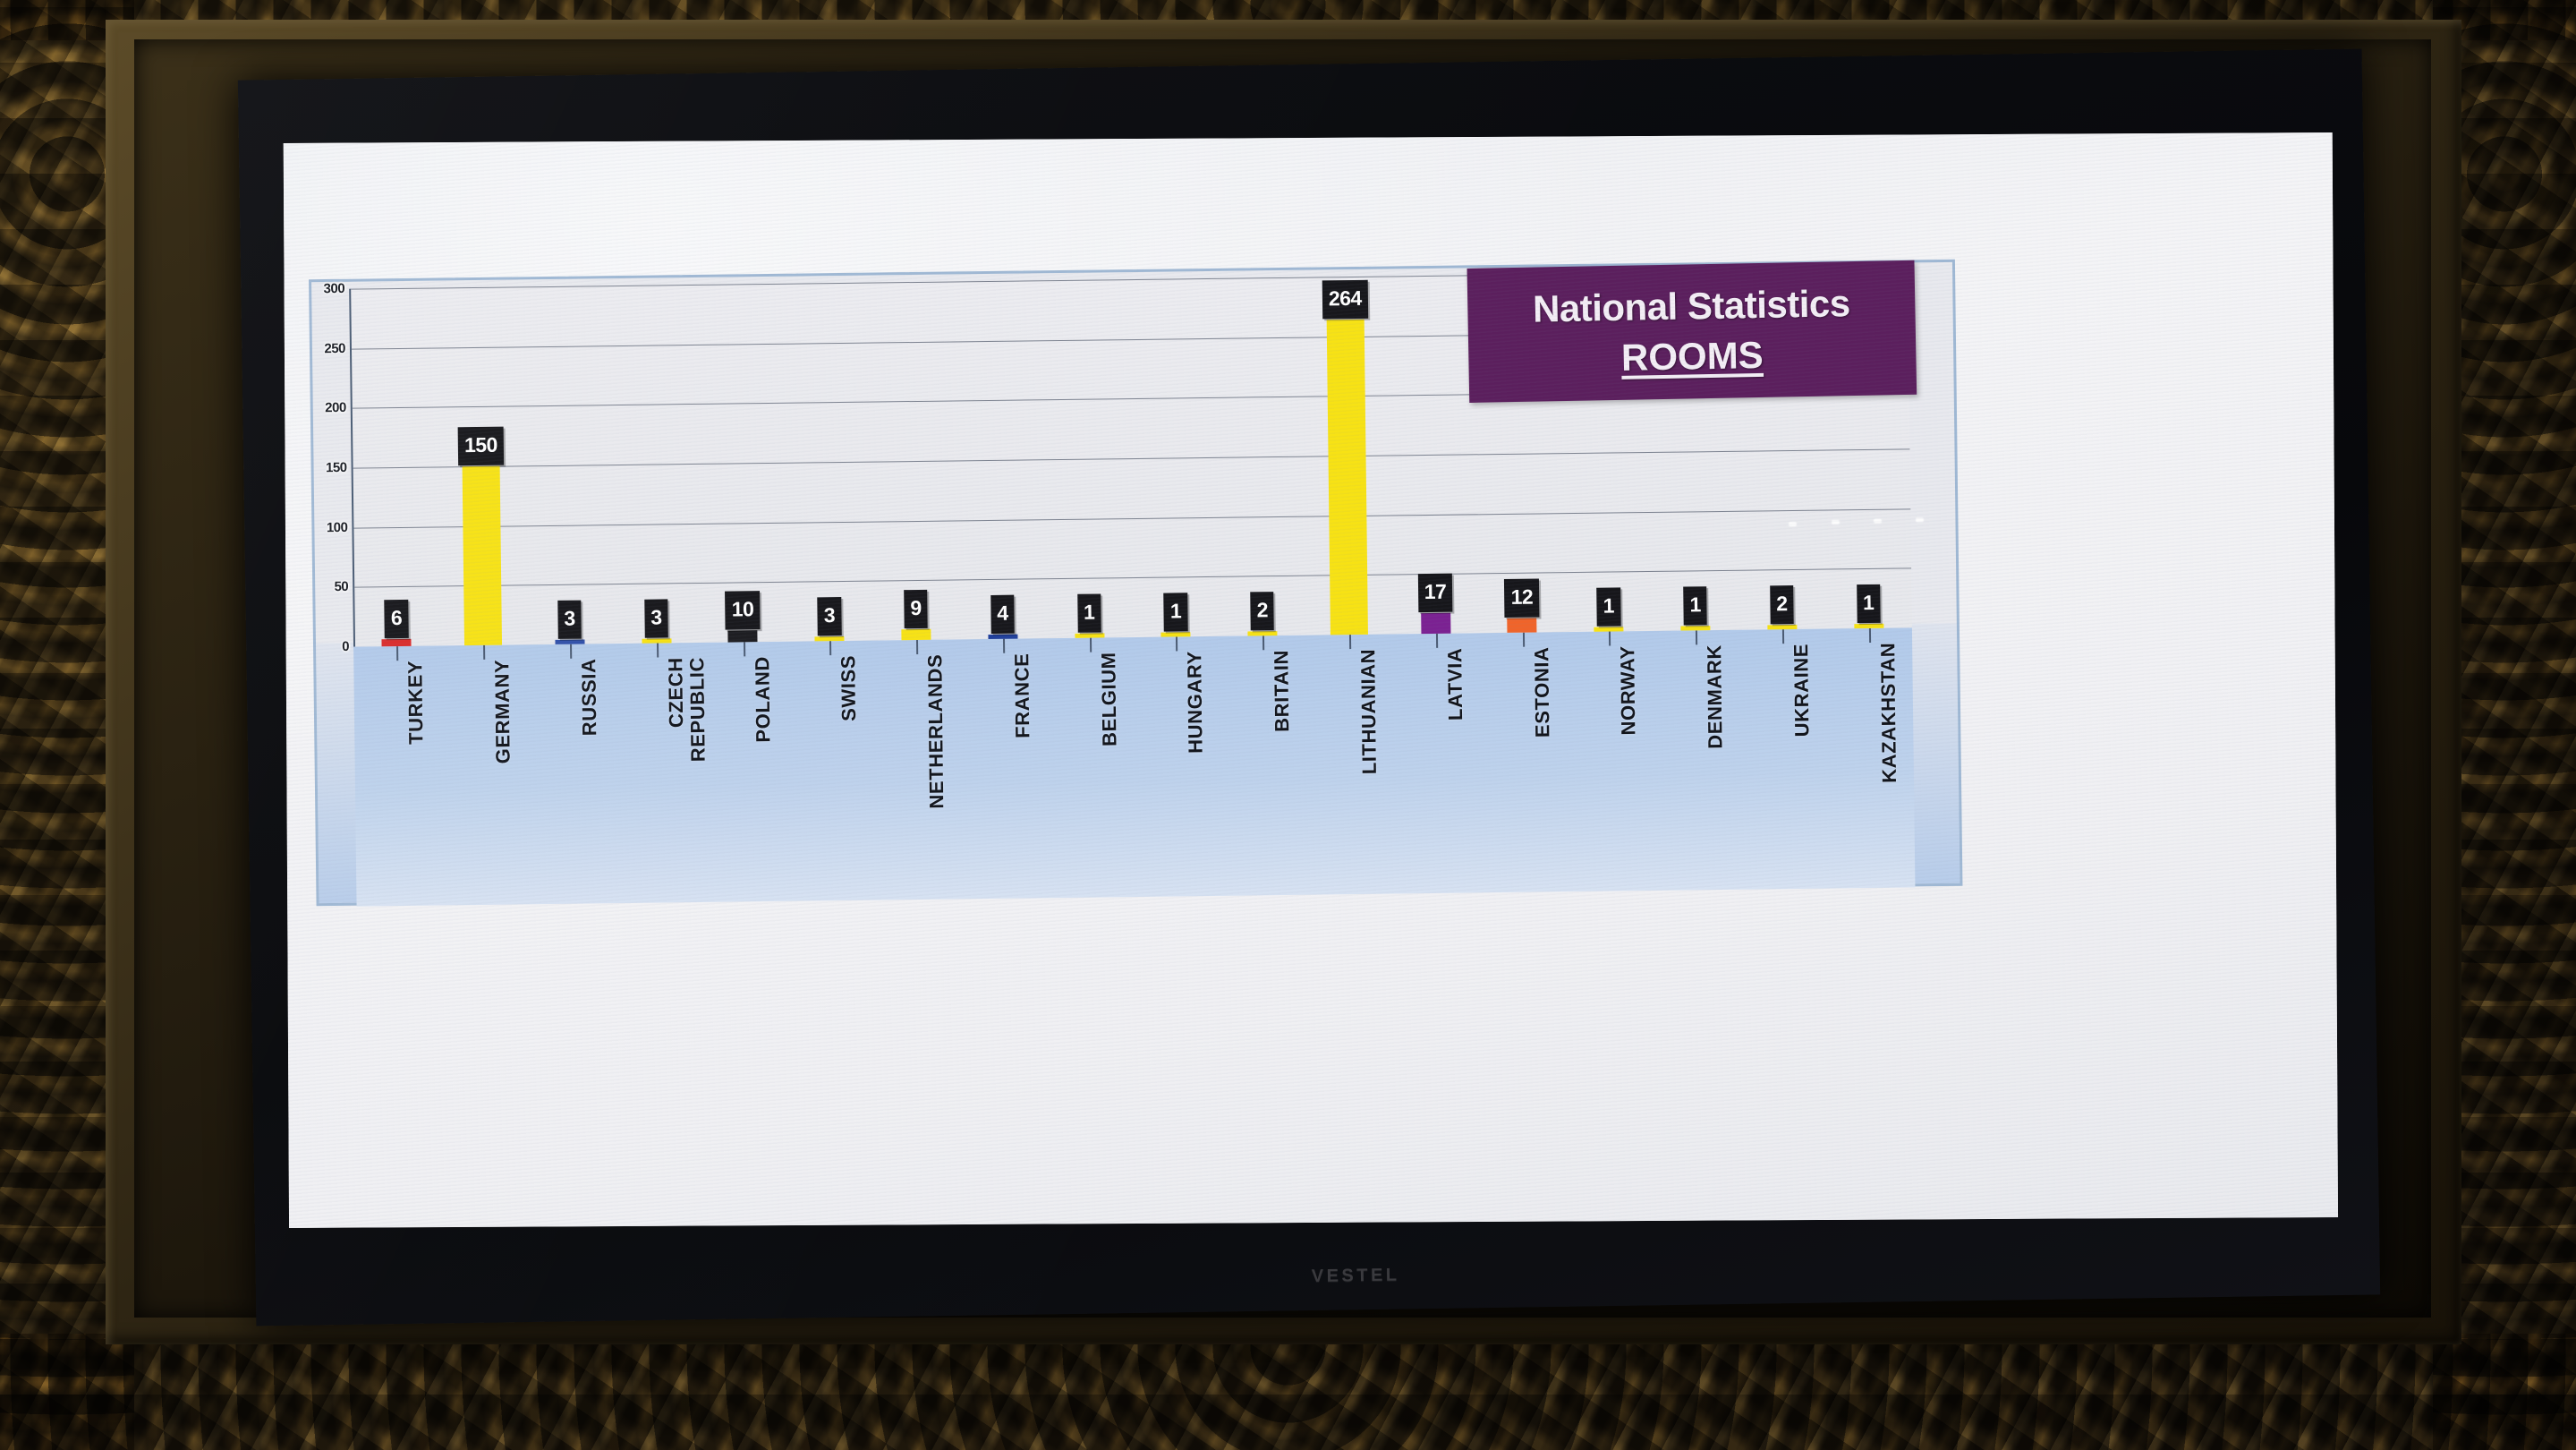 This screenshot has height=1450, width=2576. What do you see at coordinates (1715, 696) in the screenshot?
I see `chart-x-axis-category-label: DENMARK` at bounding box center [1715, 696].